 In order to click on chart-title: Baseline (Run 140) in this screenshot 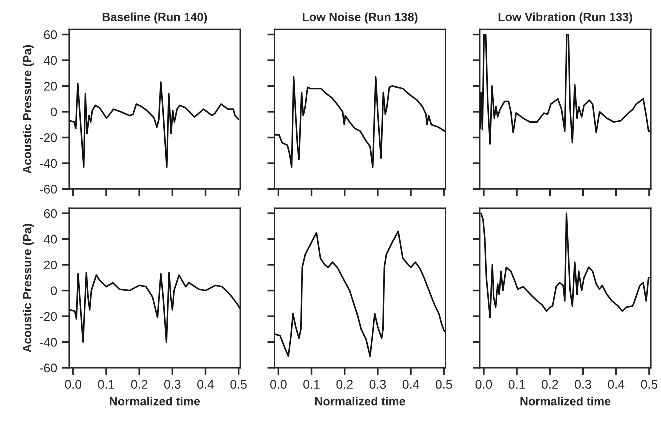, I will do `click(155, 18)`.